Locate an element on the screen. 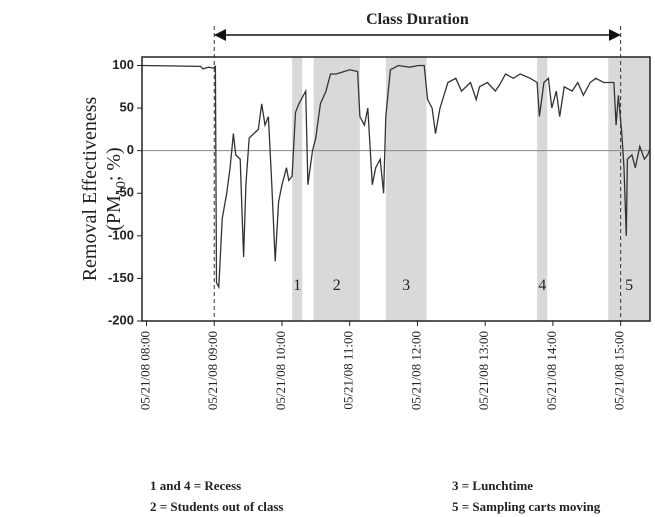  x-tick-label: 05/21/08 09:00 is located at coordinates (212, 370).